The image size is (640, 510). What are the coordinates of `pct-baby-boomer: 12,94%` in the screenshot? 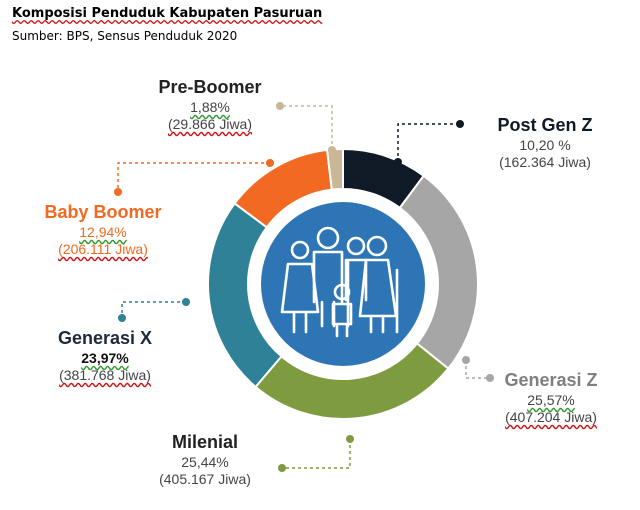 It's located at (103, 231).